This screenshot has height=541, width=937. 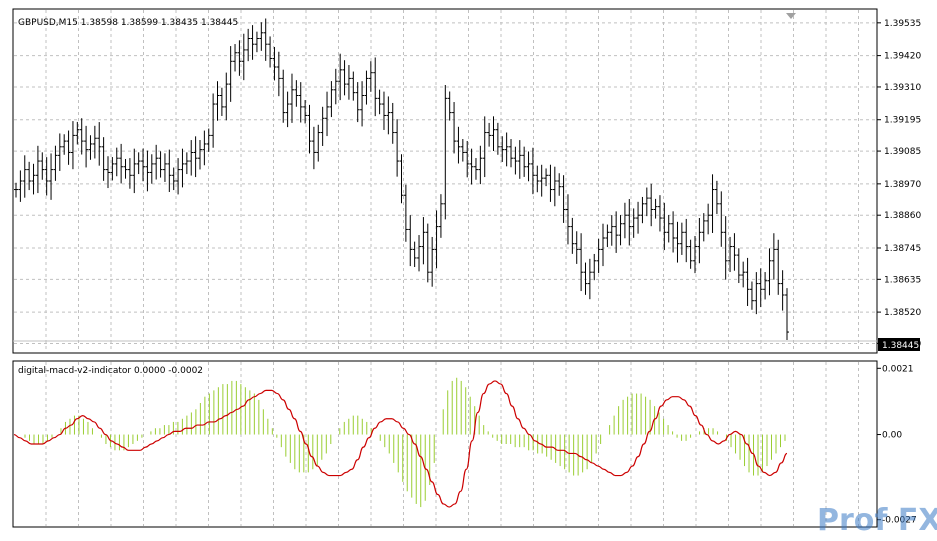 I want to click on indicator-tick-label: -0.0027, so click(x=899, y=521).